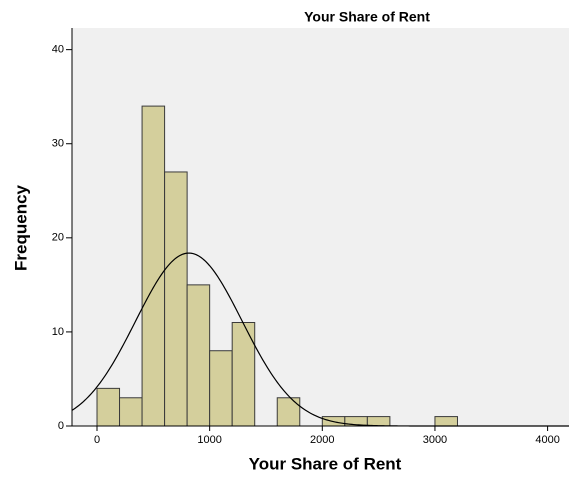  Describe the element at coordinates (20, 227) in the screenshot. I see `y-axis-title: Frequency` at that location.